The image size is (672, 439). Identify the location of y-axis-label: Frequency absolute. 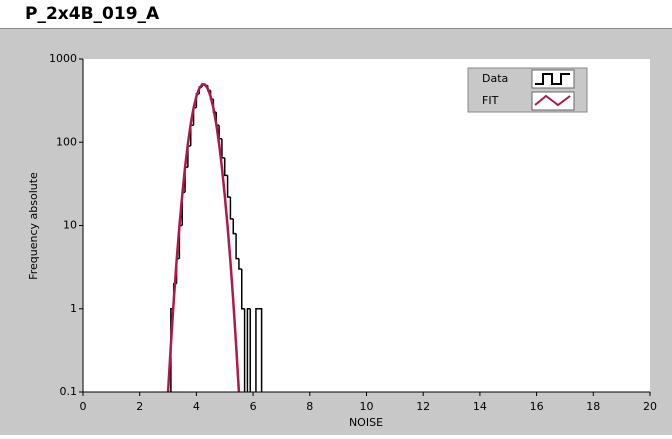
(33, 226).